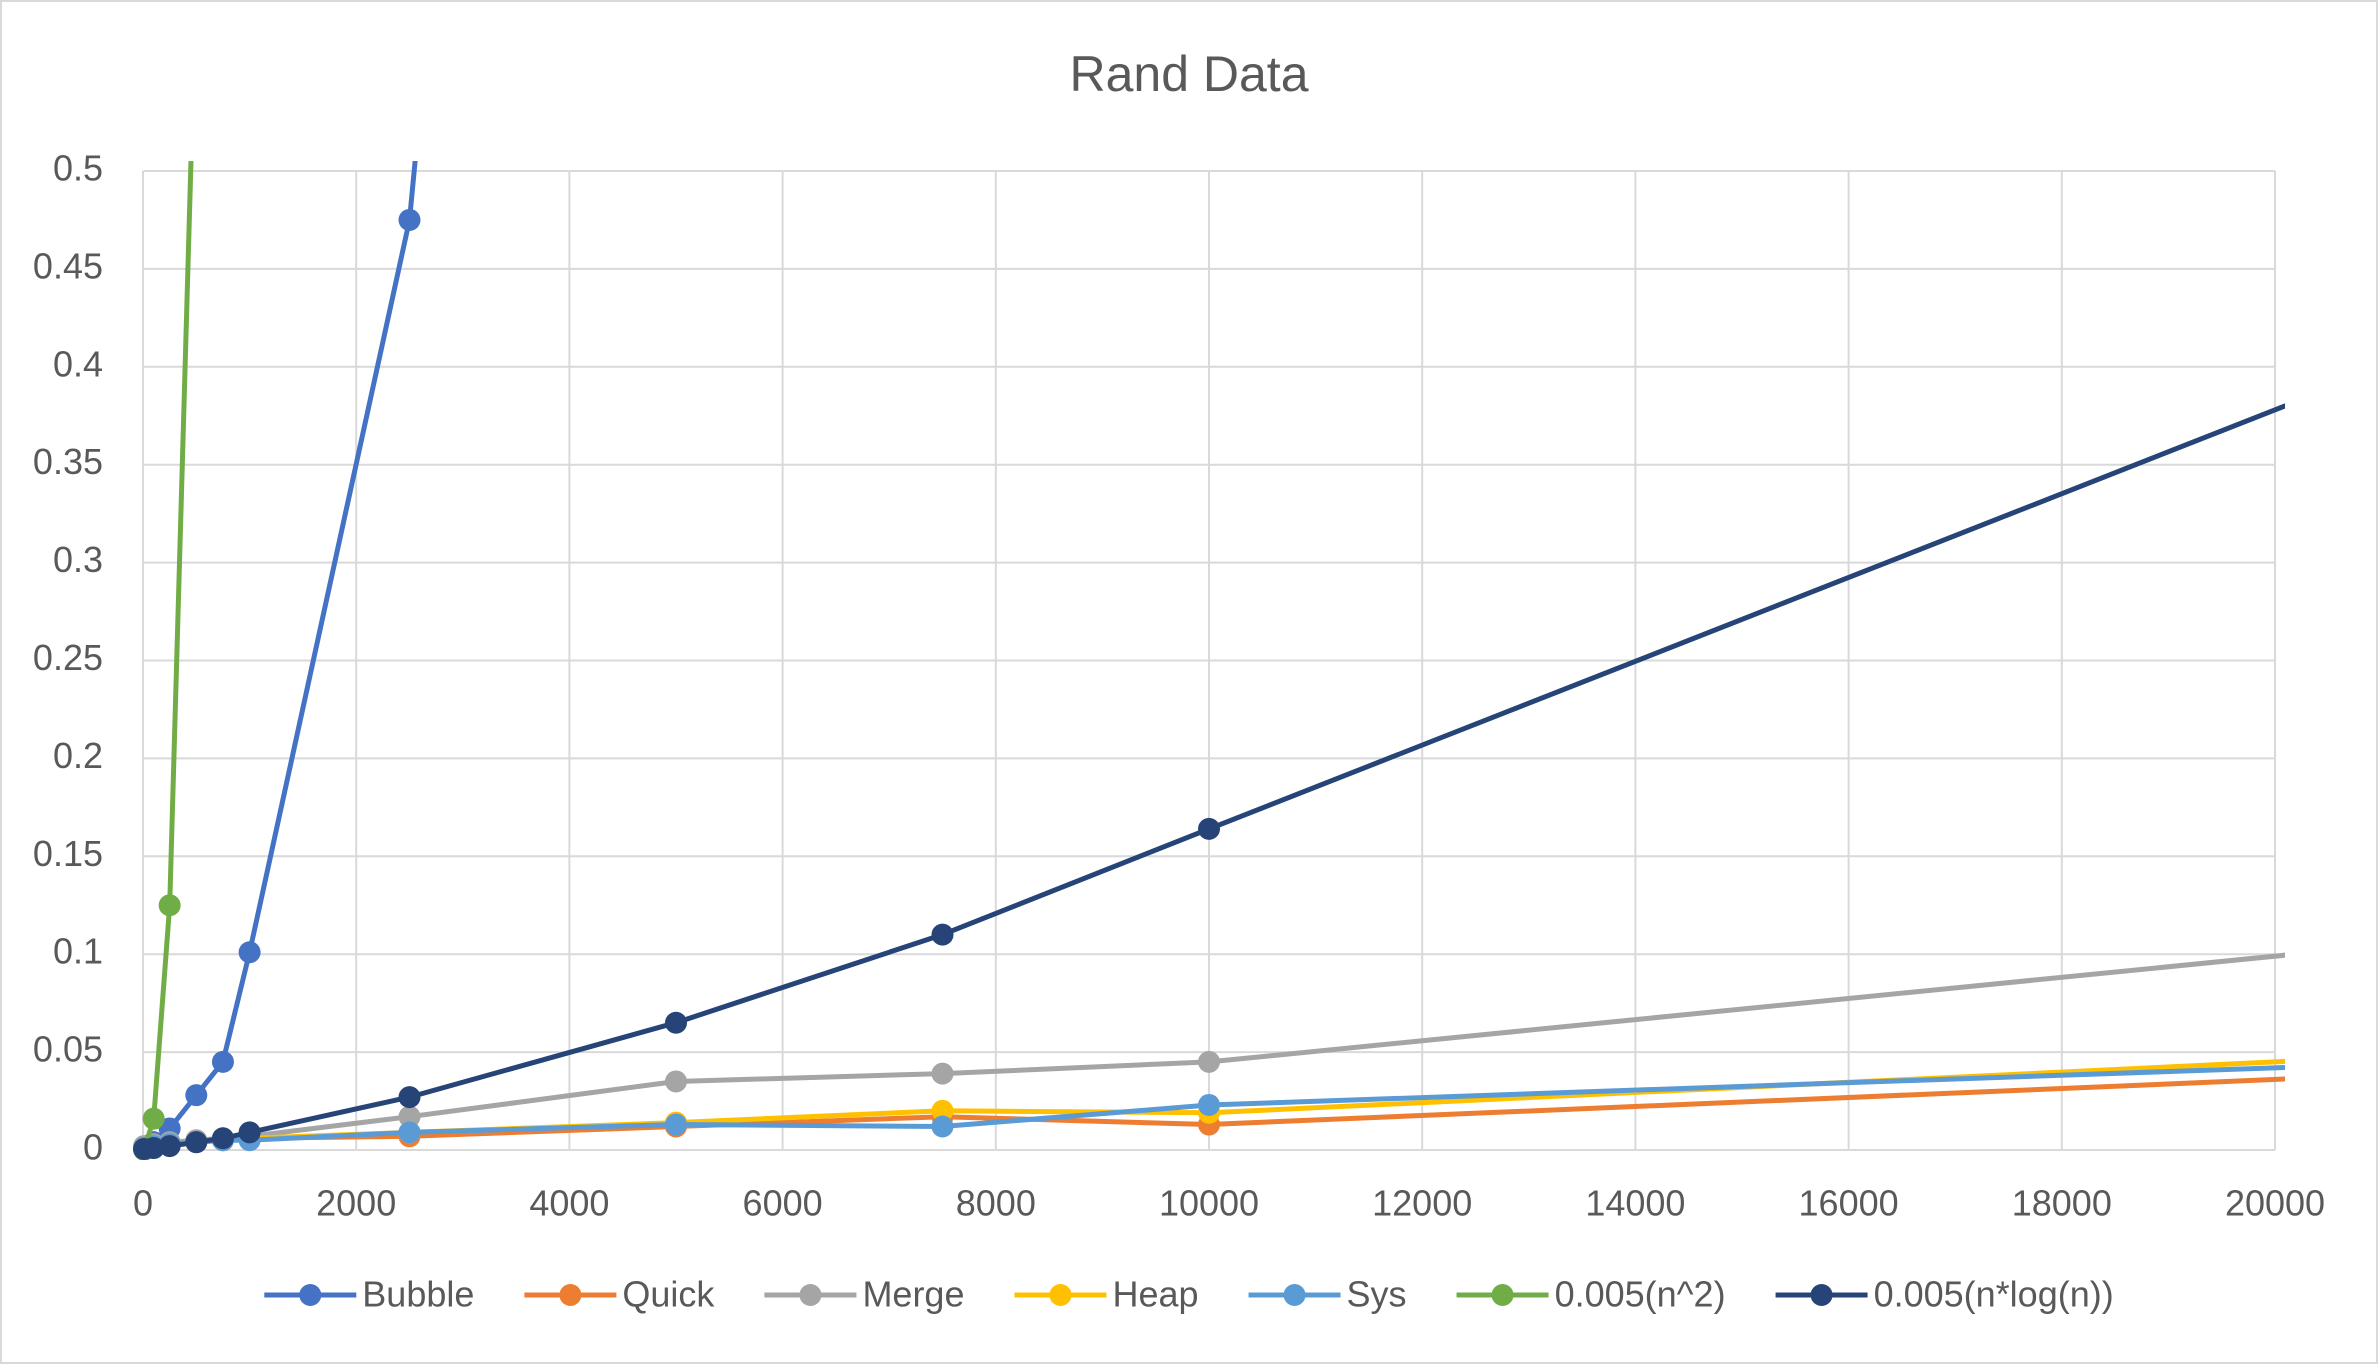 This screenshot has height=1364, width=2378. Describe the element at coordinates (1849, 1203) in the screenshot. I see `x-tick-label: 16000` at that location.